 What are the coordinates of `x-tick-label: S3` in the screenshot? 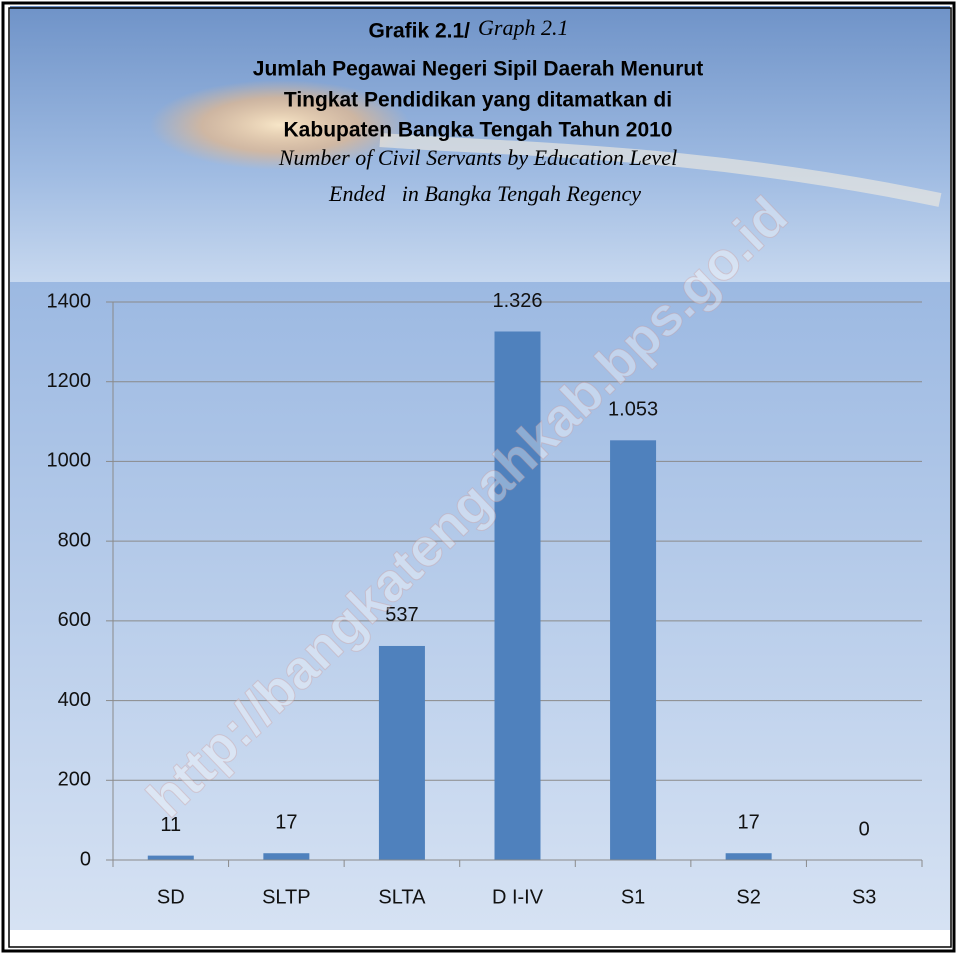 It's located at (864, 897).